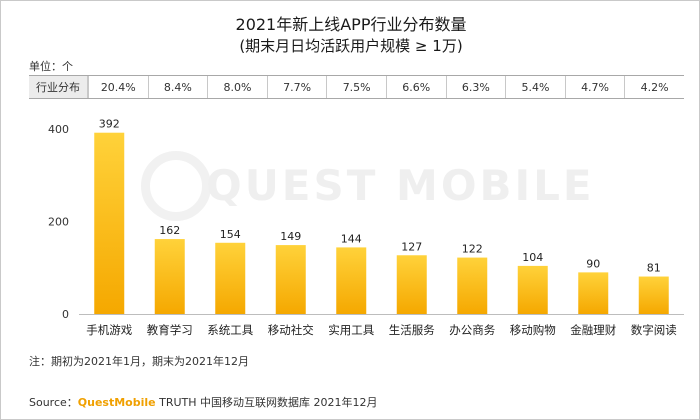 Image resolution: width=700 pixels, height=420 pixels. Describe the element at coordinates (65, 314) in the screenshot. I see `y-tick-label: 0` at that location.